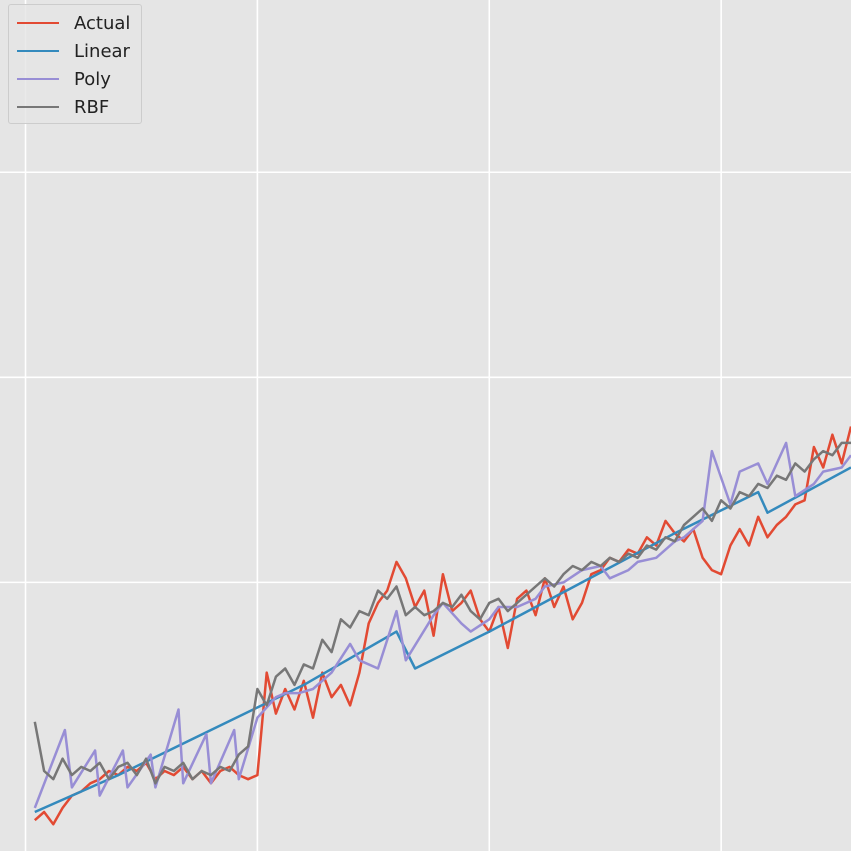 This screenshot has width=851, height=851. What do you see at coordinates (75, 64) in the screenshot?
I see `legend: Actual Linear Poly RBF` at bounding box center [75, 64].